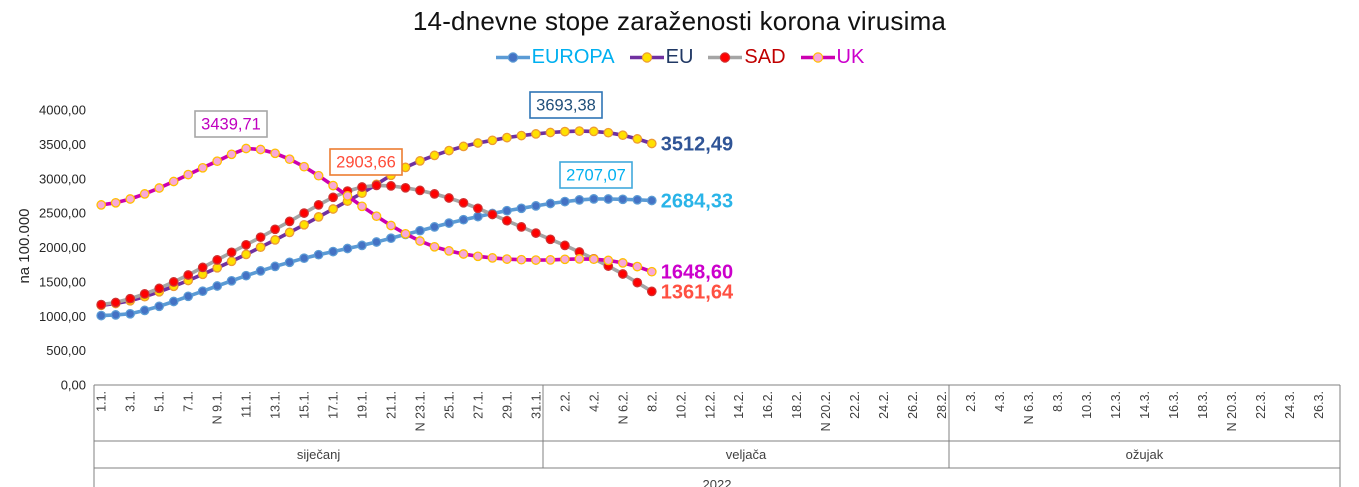  What do you see at coordinates (507, 405) in the screenshot?
I see `x-tick-label: 29.1.` at bounding box center [507, 405].